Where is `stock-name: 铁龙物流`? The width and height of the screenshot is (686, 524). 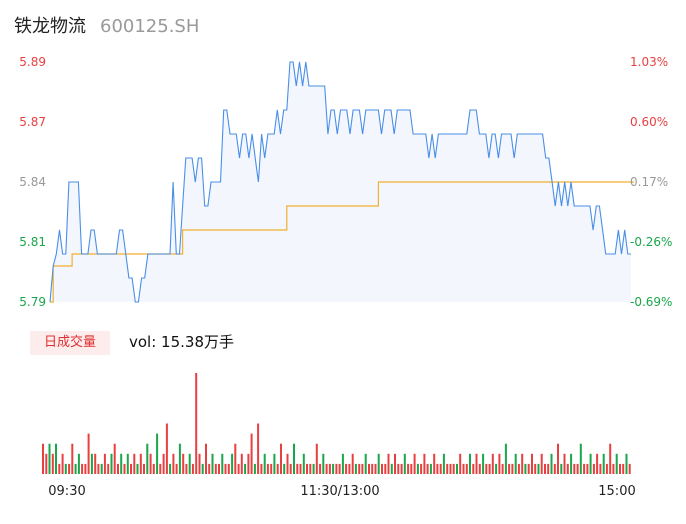 stock-name: 铁龙物流 is located at coordinates (50, 26).